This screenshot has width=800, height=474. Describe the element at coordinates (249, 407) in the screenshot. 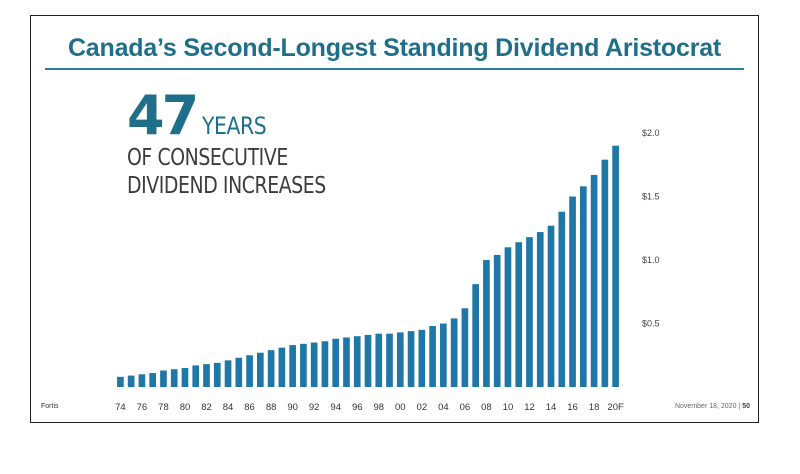

I see `x-tick-label: 86` at that location.